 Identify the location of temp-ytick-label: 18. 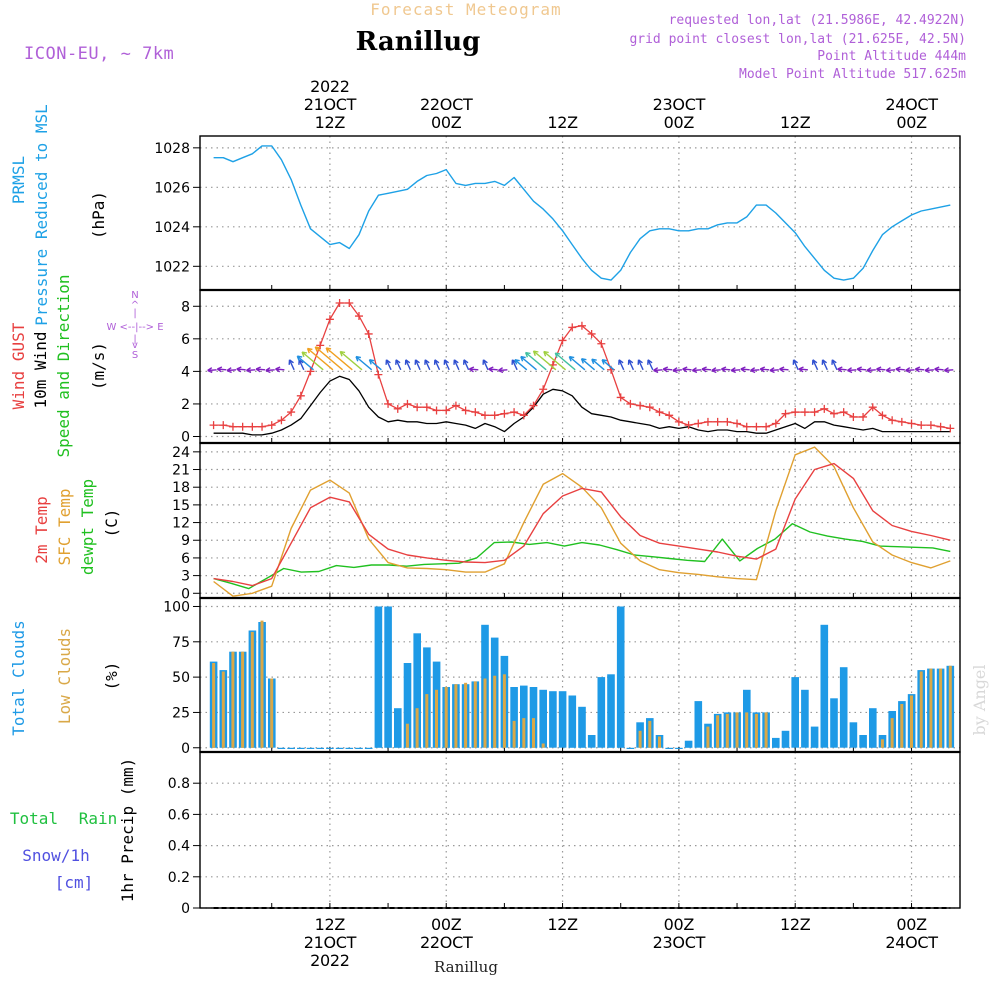
(181, 488).